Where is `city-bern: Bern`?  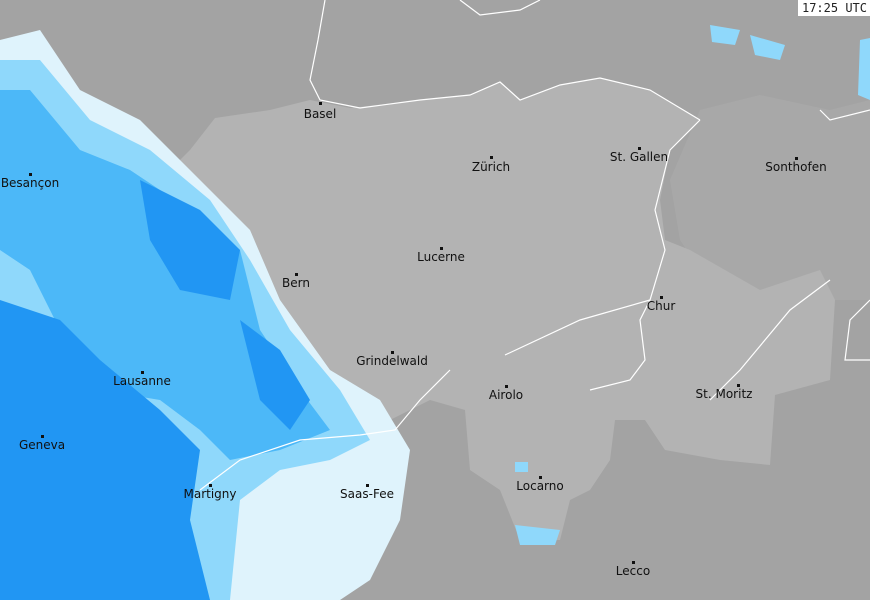 city-bern: Bern is located at coordinates (296, 283).